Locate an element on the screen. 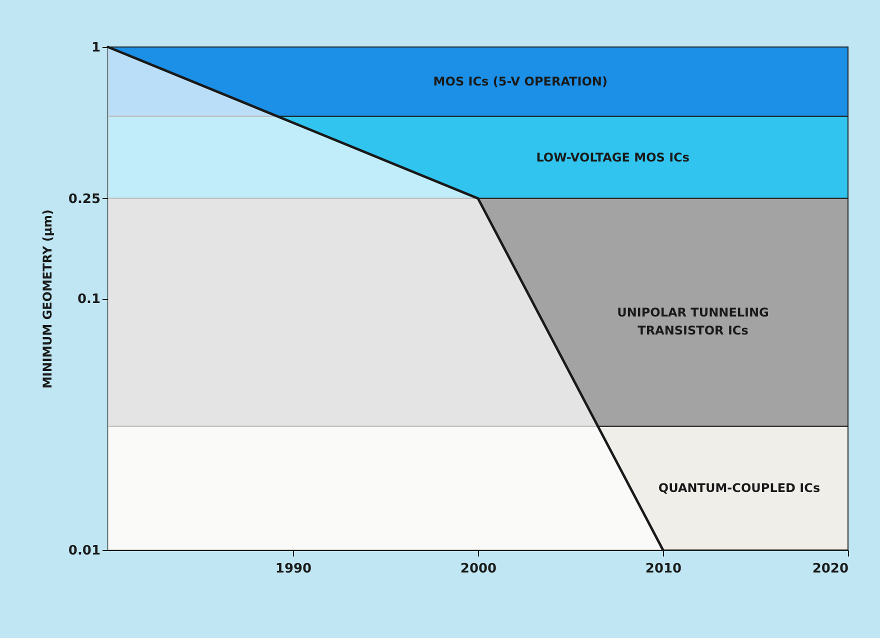  band-label: LOW-VOLTAGE MOS ICs is located at coordinates (613, 157).